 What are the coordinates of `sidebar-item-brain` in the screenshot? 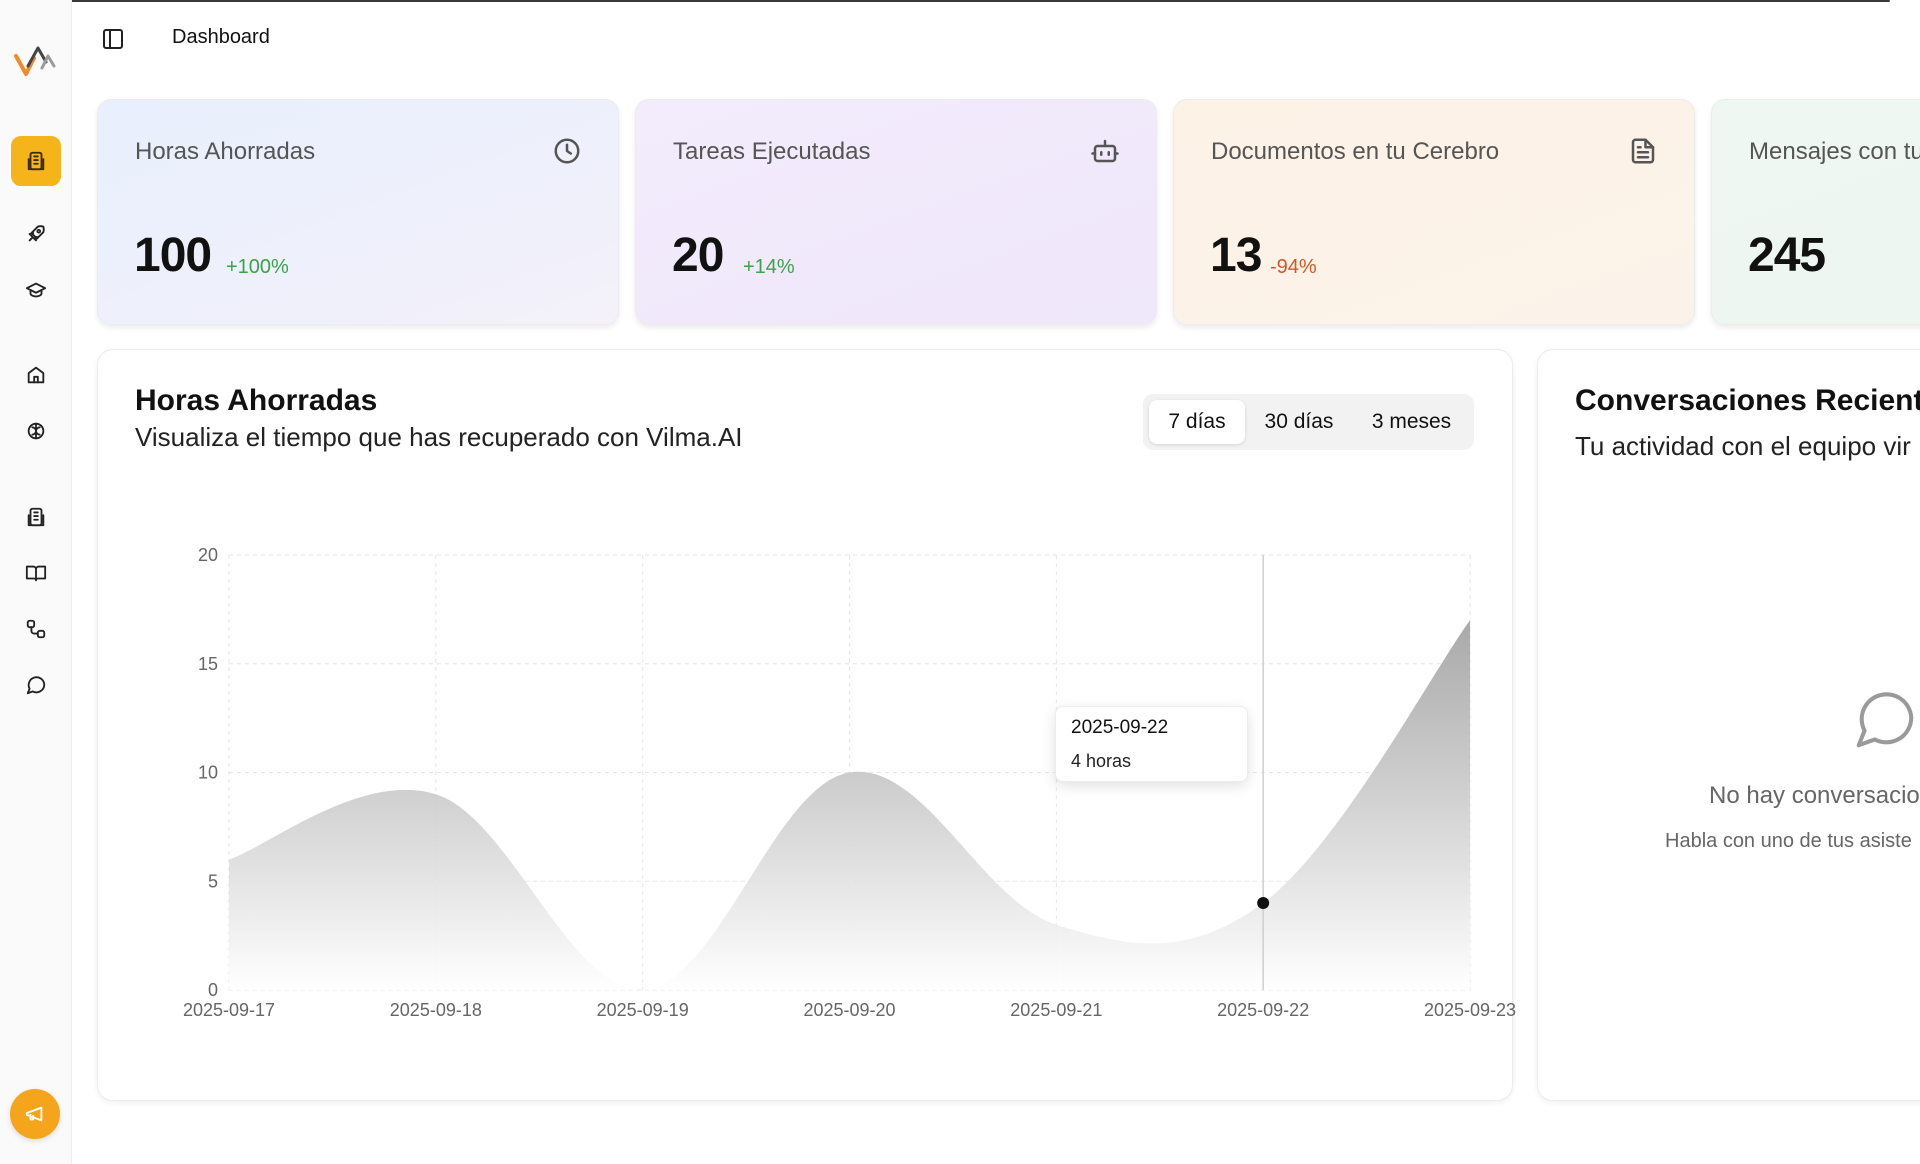 It's located at (36, 431).